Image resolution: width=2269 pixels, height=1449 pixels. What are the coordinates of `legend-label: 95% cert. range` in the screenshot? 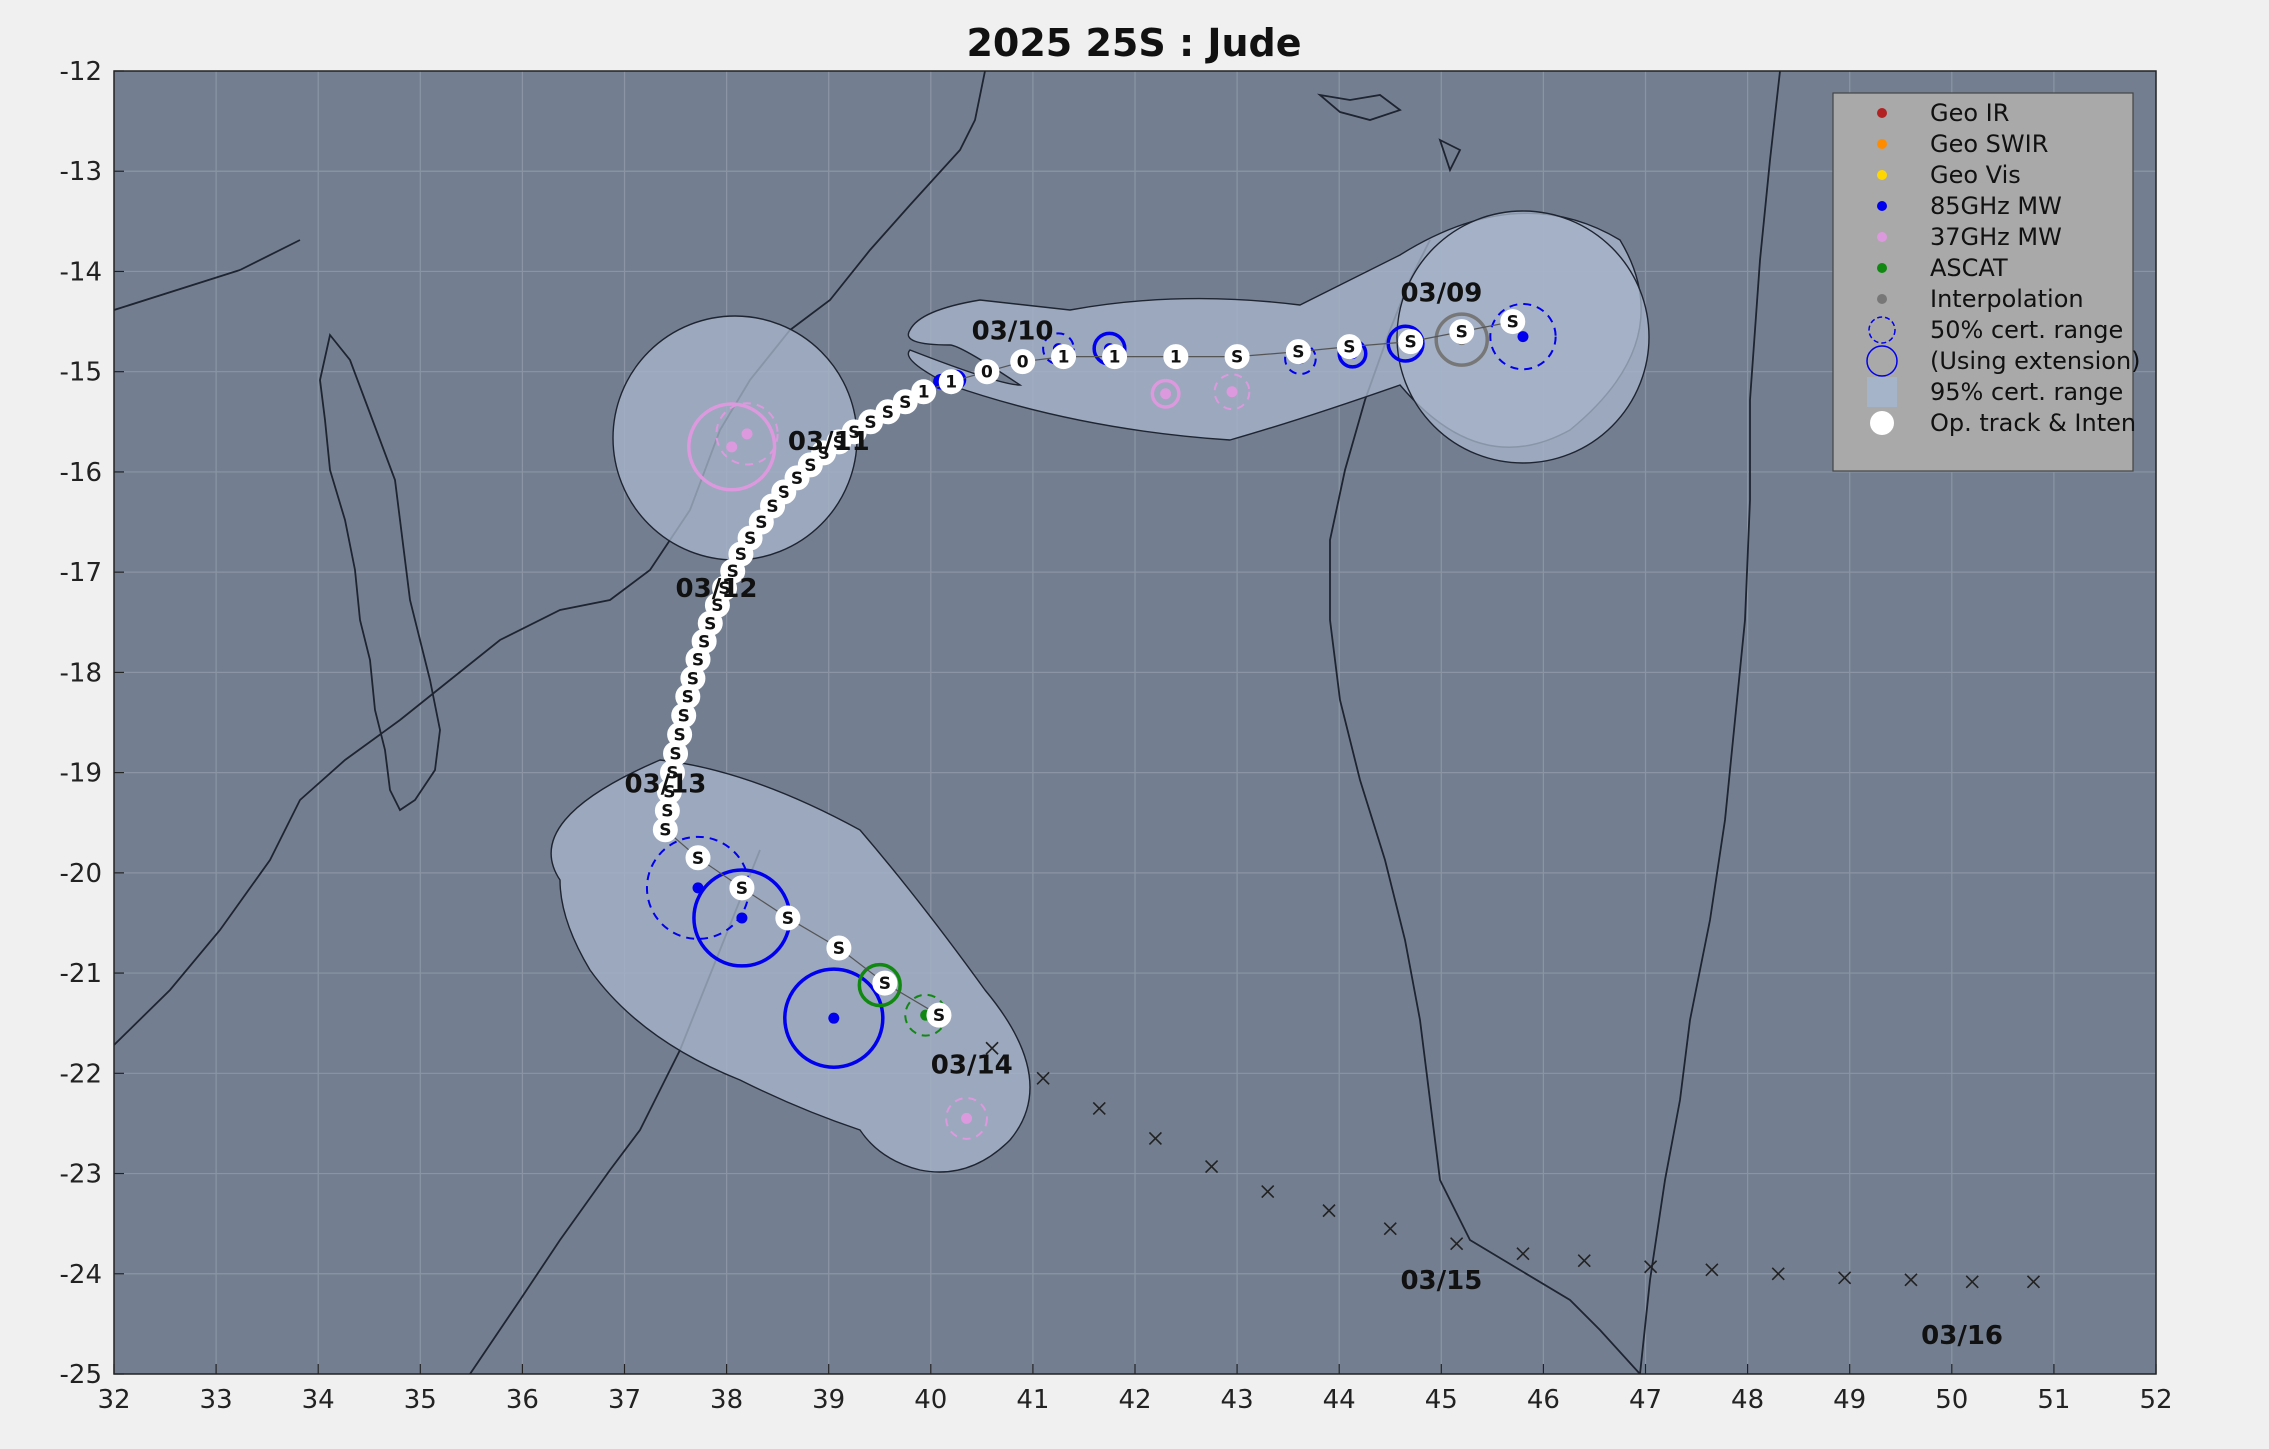 It's located at (2026, 392).